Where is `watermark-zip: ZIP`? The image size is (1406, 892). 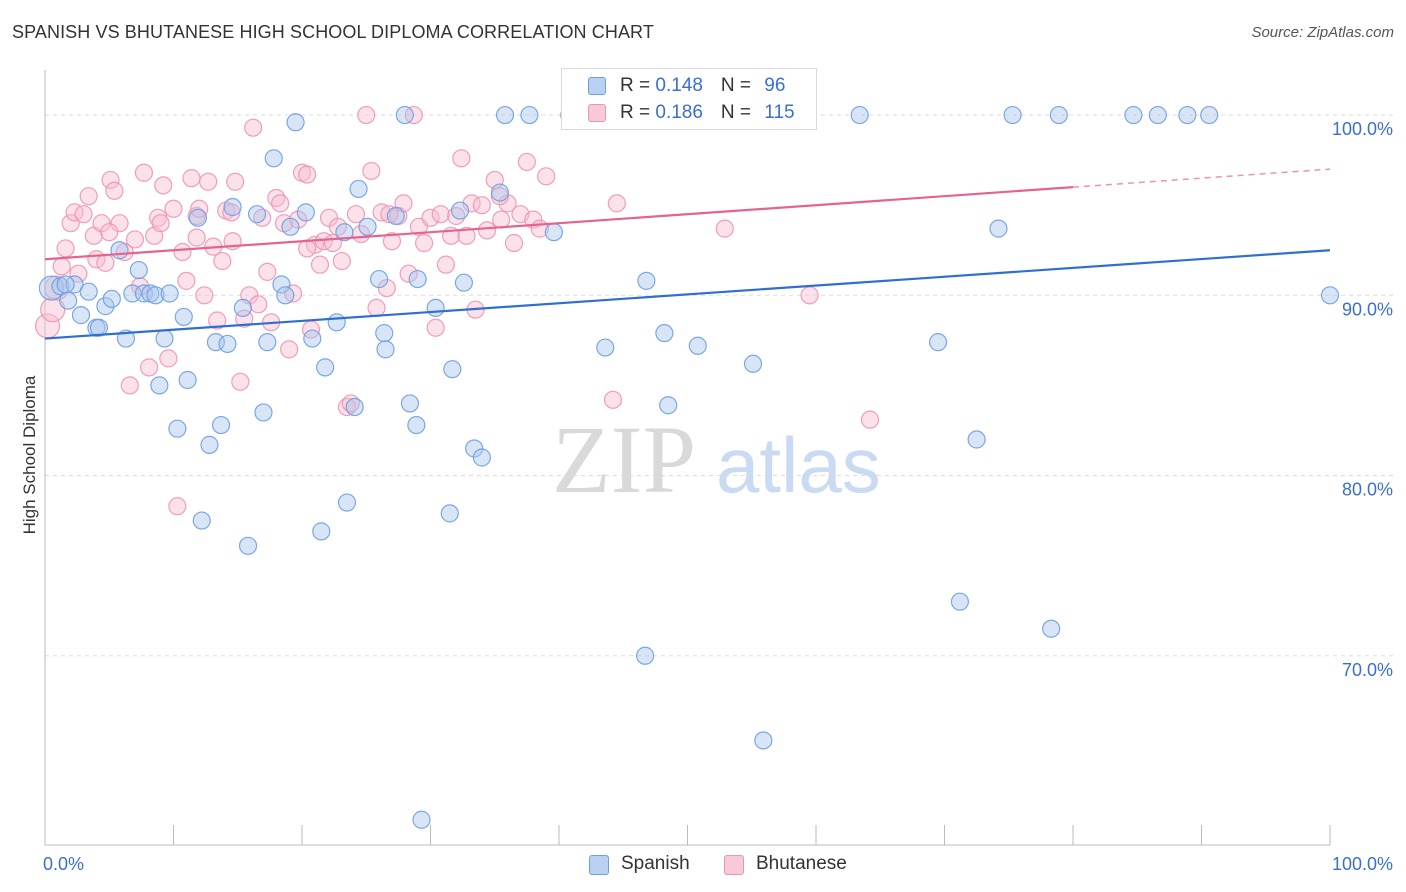
watermark-zip: ZIP is located at coordinates (624, 459).